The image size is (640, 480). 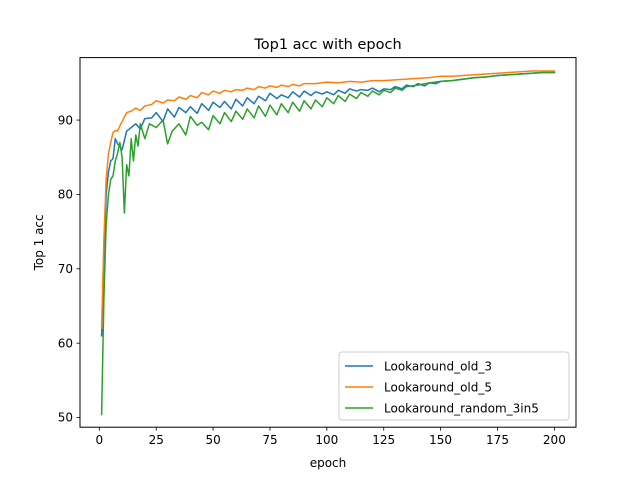 What do you see at coordinates (65, 120) in the screenshot?
I see `y-tick-label: 90` at bounding box center [65, 120].